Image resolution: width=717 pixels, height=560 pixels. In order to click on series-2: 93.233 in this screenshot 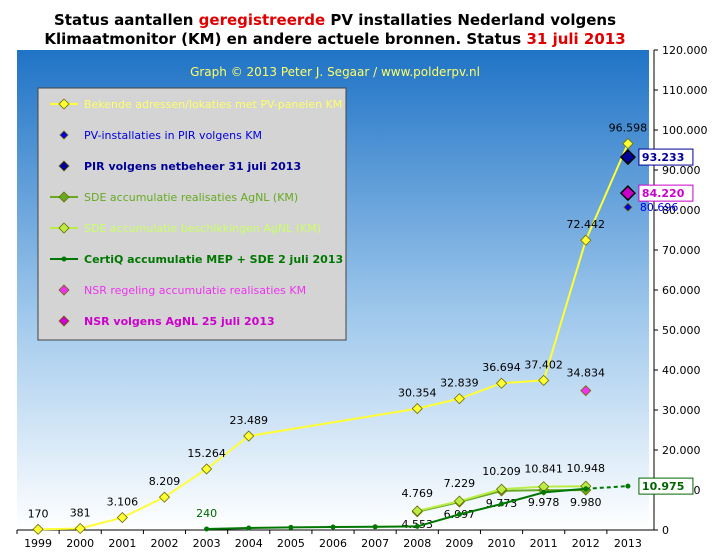, I will do `click(656, 157)`.